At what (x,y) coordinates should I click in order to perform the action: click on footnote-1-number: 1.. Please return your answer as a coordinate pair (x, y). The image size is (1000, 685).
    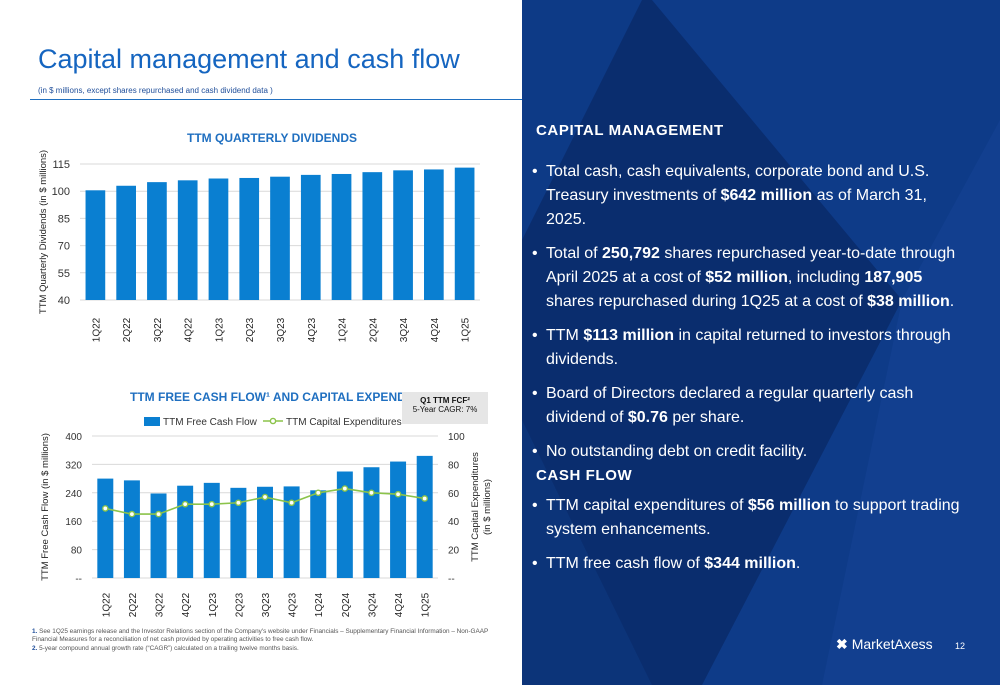
    Looking at the image, I should click on (35, 631).